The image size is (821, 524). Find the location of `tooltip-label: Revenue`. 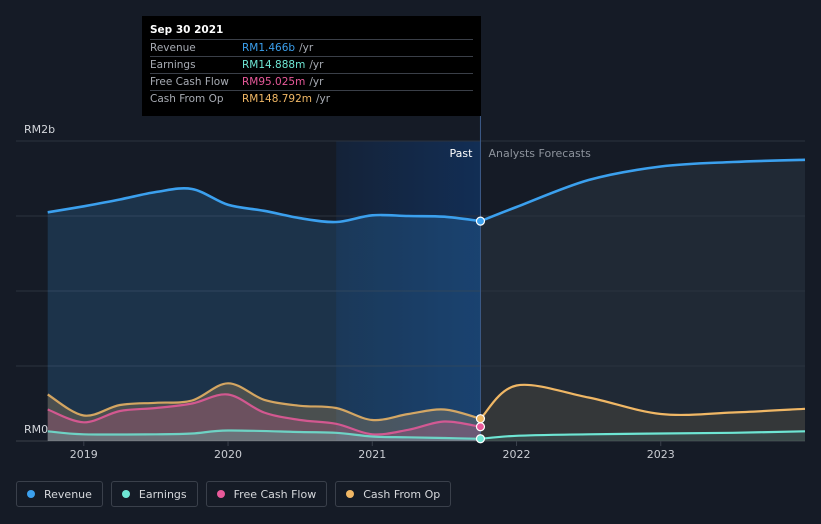

tooltip-label: Revenue is located at coordinates (173, 48).